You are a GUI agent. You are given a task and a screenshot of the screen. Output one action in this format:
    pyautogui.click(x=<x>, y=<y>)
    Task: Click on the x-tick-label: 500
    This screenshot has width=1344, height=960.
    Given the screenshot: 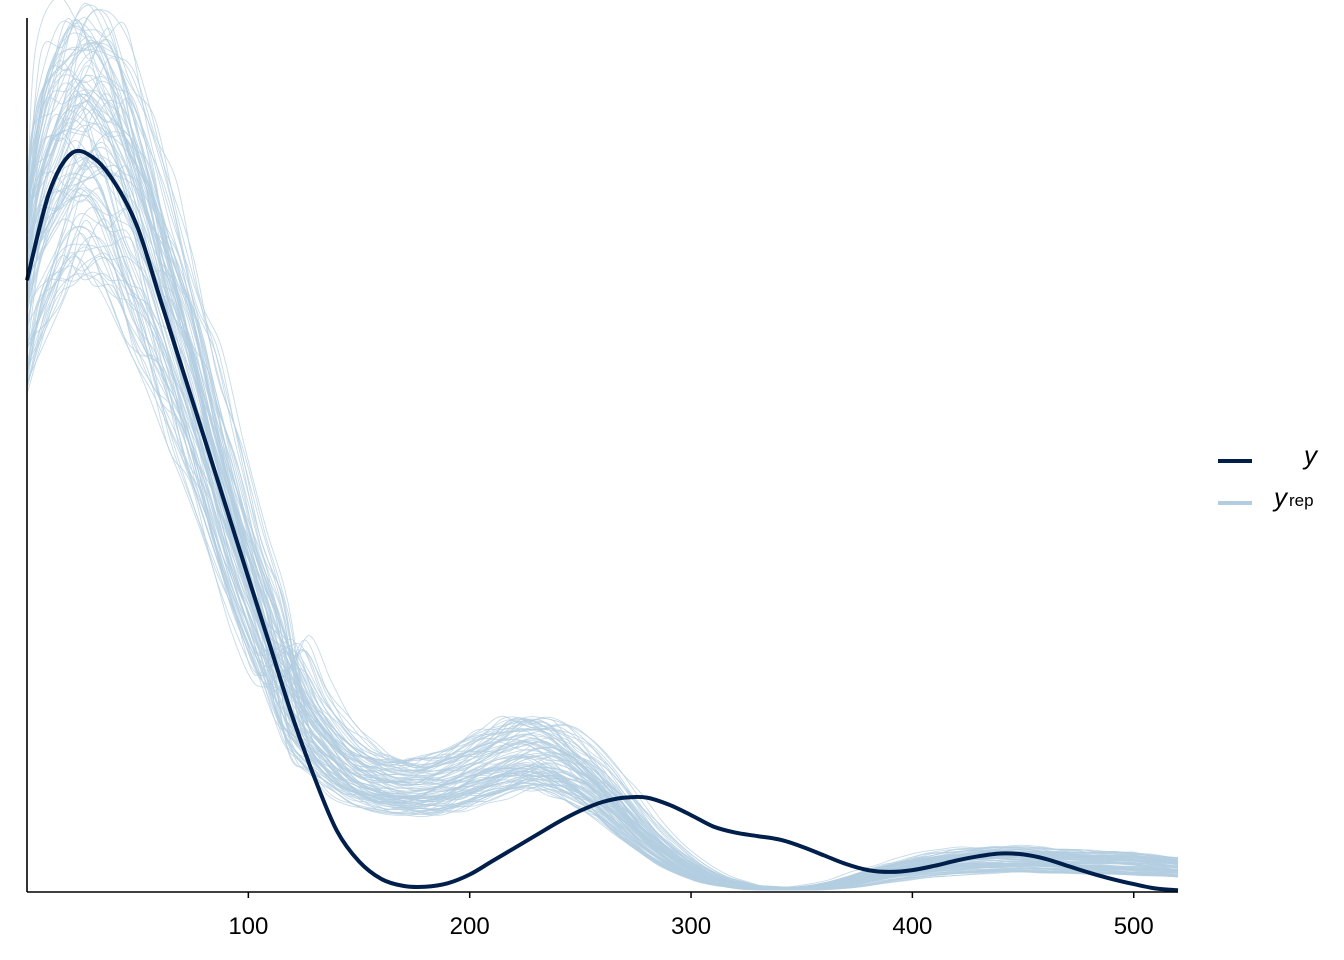 What is the action you would take?
    pyautogui.click(x=1134, y=926)
    